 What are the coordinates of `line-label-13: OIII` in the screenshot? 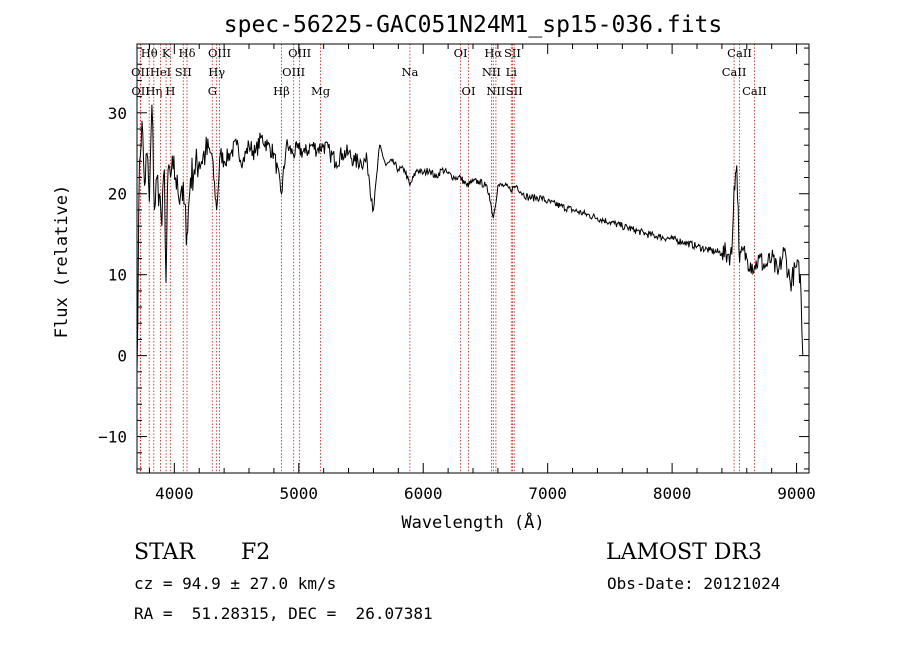 It's located at (293, 72).